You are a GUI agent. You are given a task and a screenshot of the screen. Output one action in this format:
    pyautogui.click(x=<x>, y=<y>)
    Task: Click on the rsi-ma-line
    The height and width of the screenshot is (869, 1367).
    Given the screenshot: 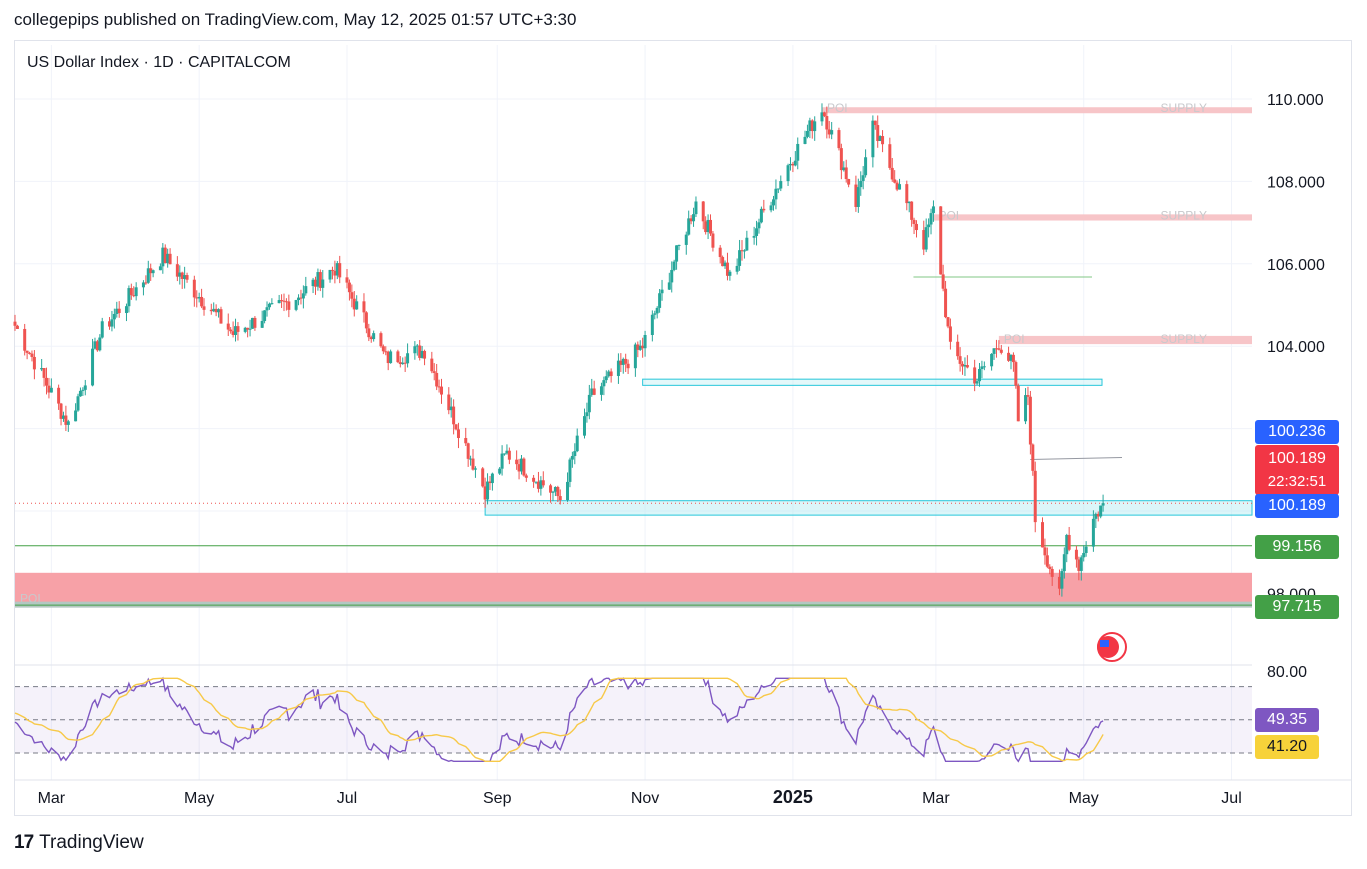 What is the action you would take?
    pyautogui.click(x=559, y=719)
    